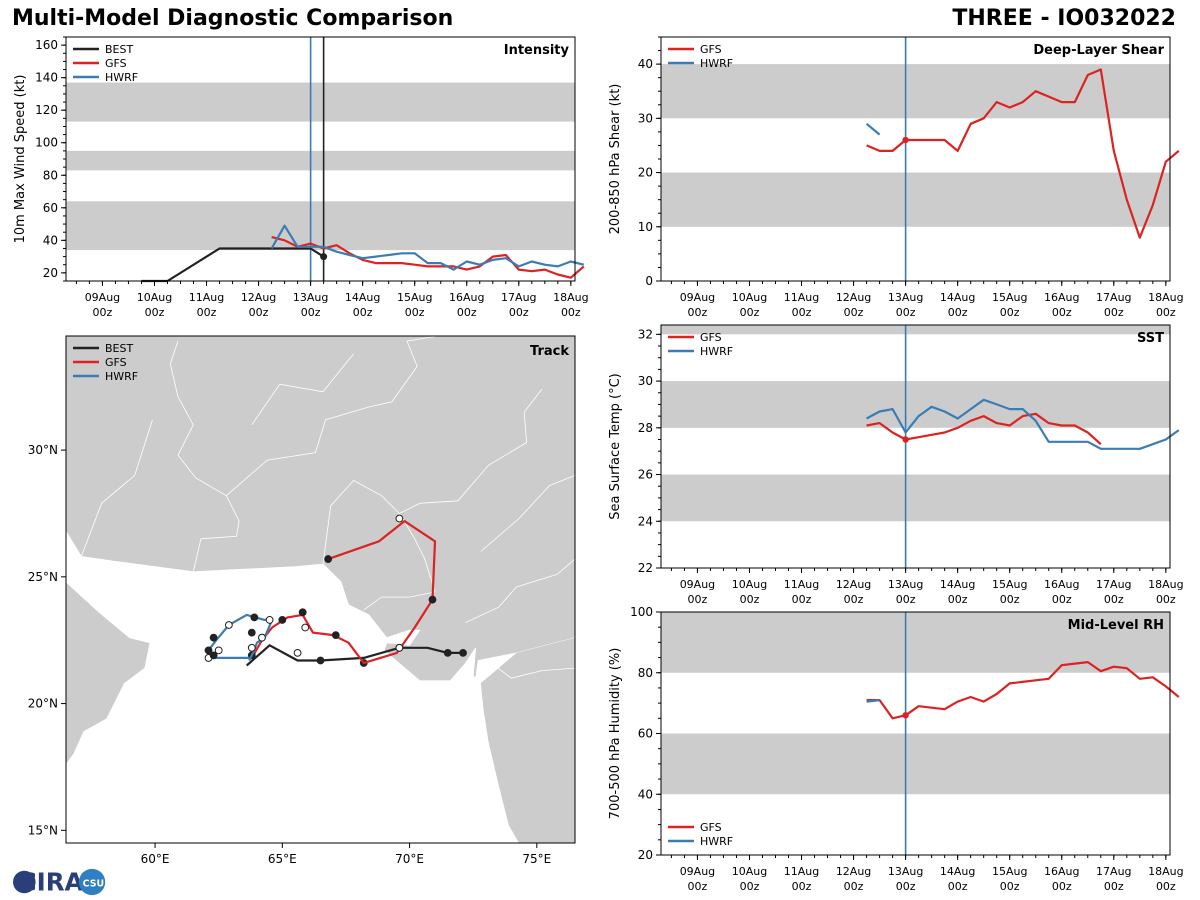 The width and height of the screenshot is (1200, 900). I want to click on best-track-line, so click(354, 655).